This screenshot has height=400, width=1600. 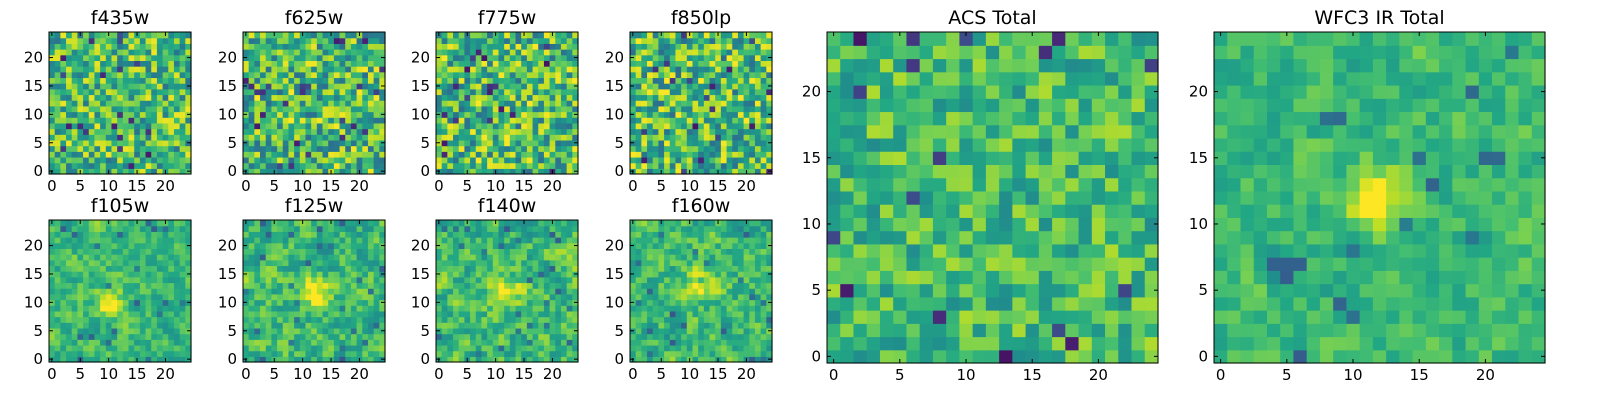 I want to click on x-tick-label: 20, so click(x=165, y=186).